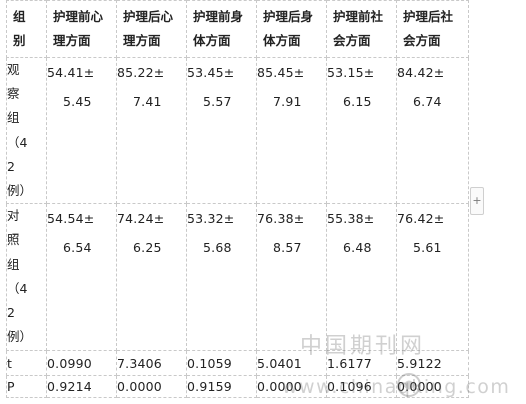  What do you see at coordinates (351, 219) in the screenshot?
I see `cell-mean: 55.38±` at bounding box center [351, 219].